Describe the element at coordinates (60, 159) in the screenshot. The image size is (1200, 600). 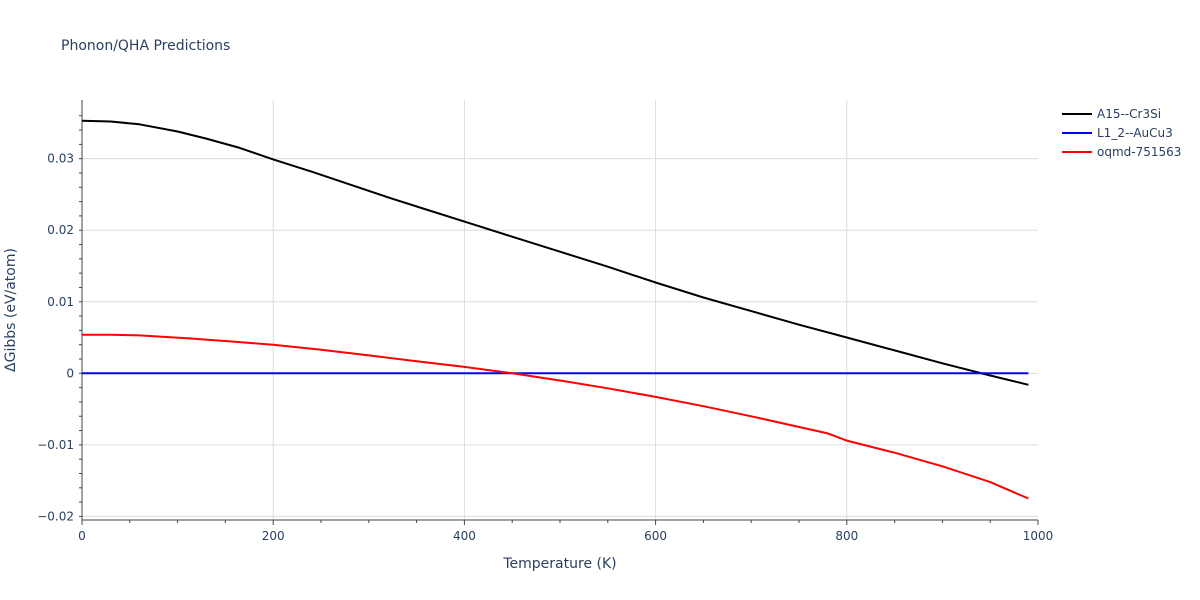
I see `y-tick-label: 0.03` at that location.